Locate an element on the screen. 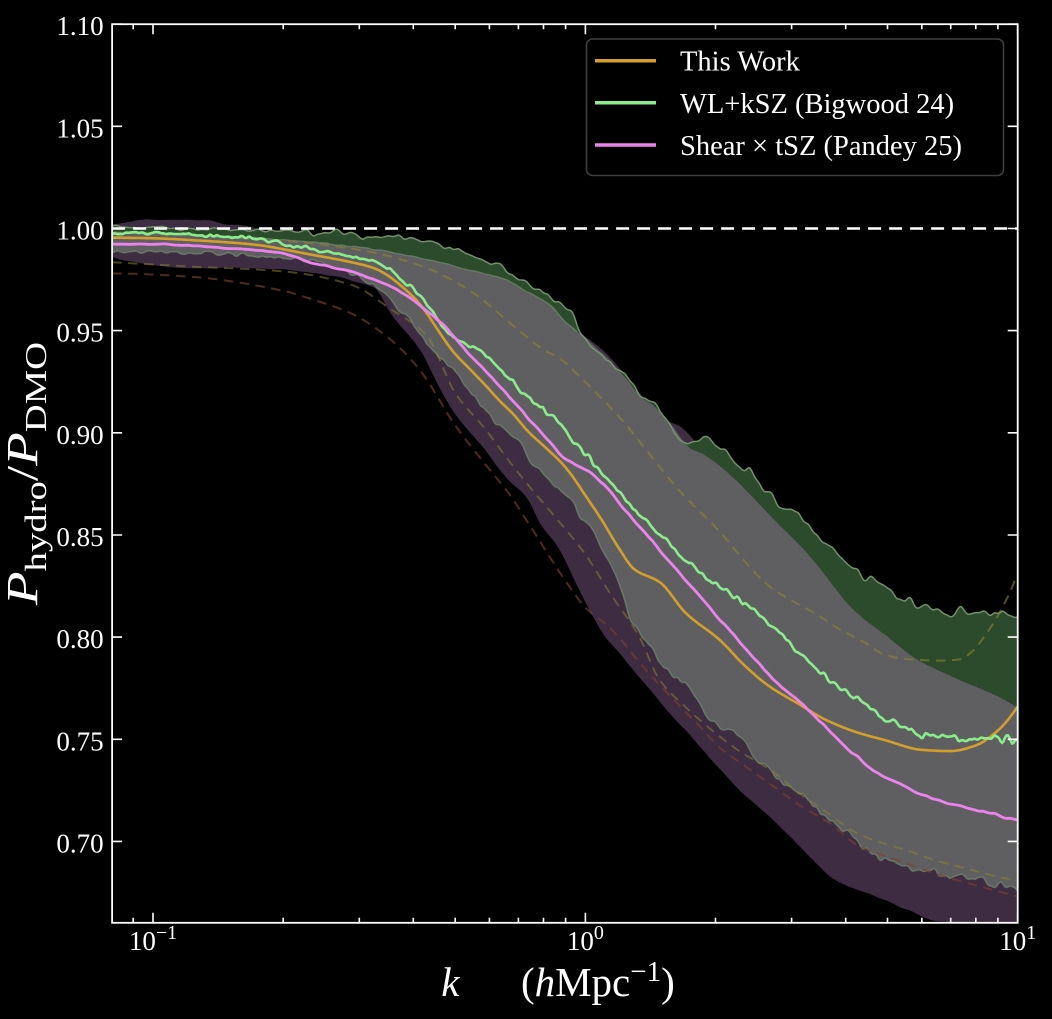 The width and height of the screenshot is (1052, 1019). svg-text: Phydro/PDMO is located at coordinates (26, 474).